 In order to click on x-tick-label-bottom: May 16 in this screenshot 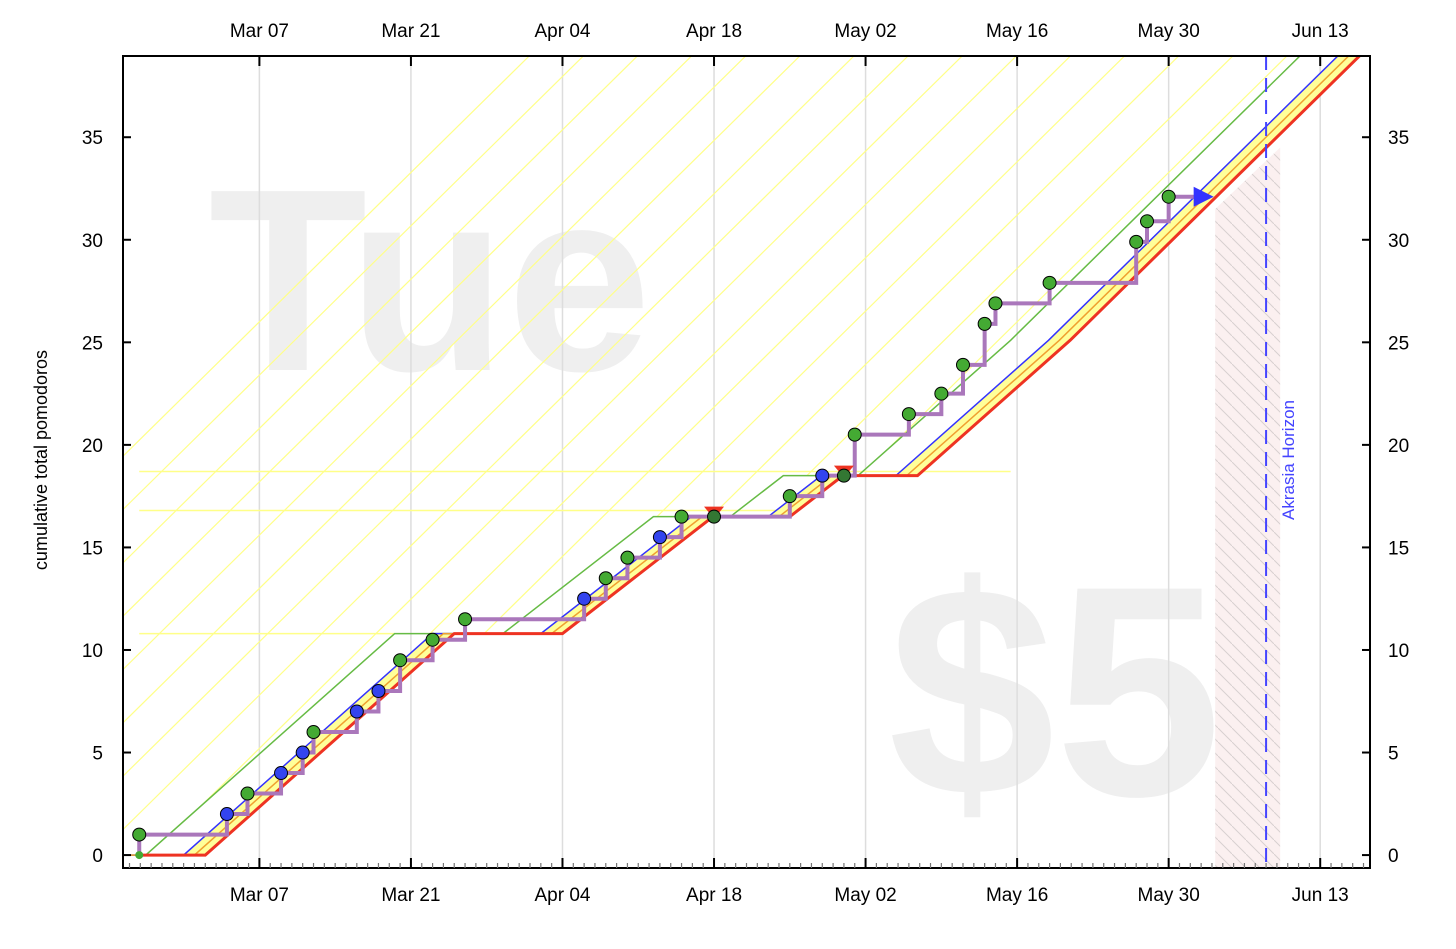, I will do `click(1017, 895)`.